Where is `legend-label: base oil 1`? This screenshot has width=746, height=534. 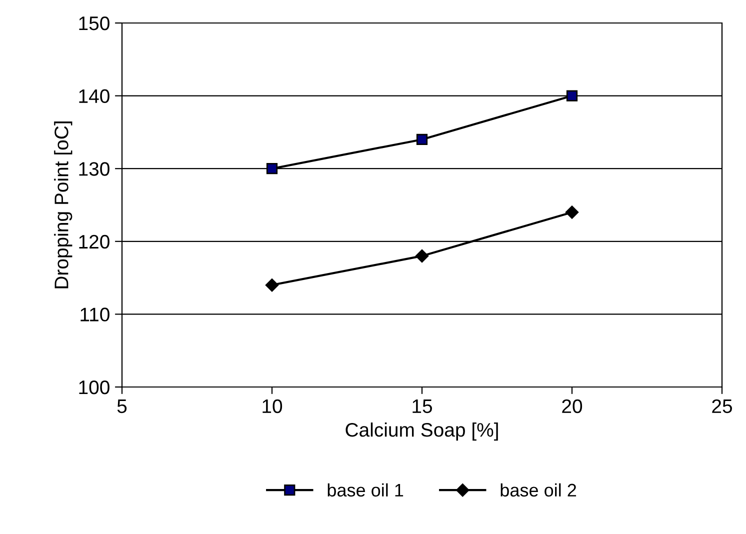
legend-label: base oil 1 is located at coordinates (366, 490).